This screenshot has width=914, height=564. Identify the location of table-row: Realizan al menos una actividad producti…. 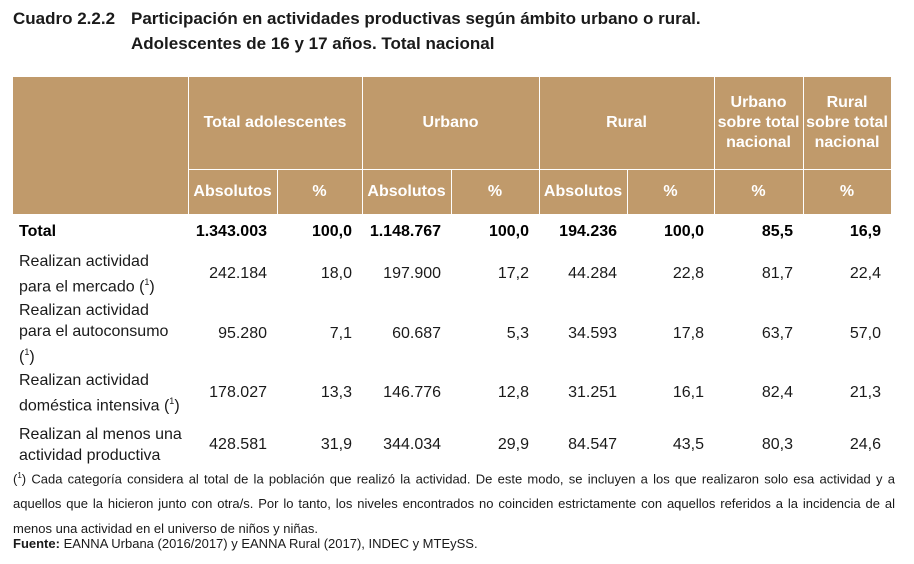
(452, 445).